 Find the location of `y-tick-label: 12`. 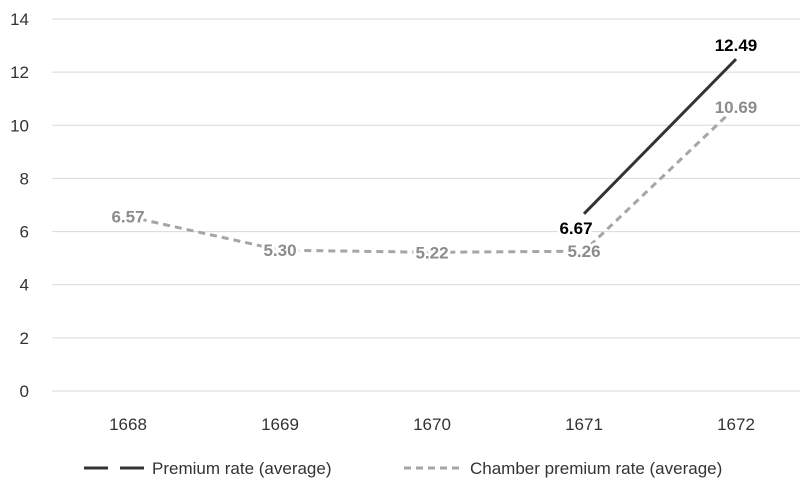

y-tick-label: 12 is located at coordinates (19, 72).